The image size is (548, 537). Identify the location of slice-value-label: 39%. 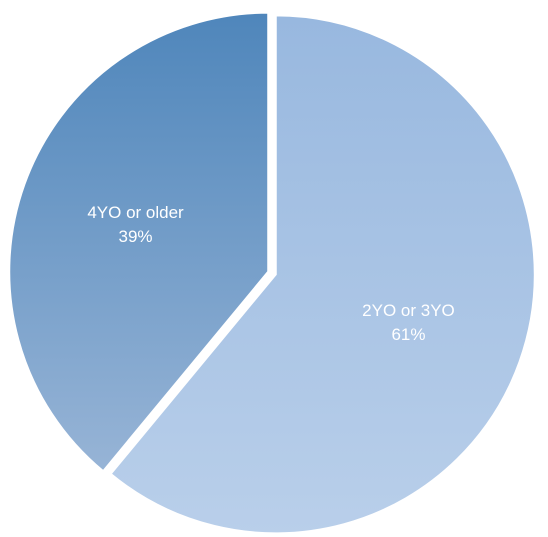
(136, 236).